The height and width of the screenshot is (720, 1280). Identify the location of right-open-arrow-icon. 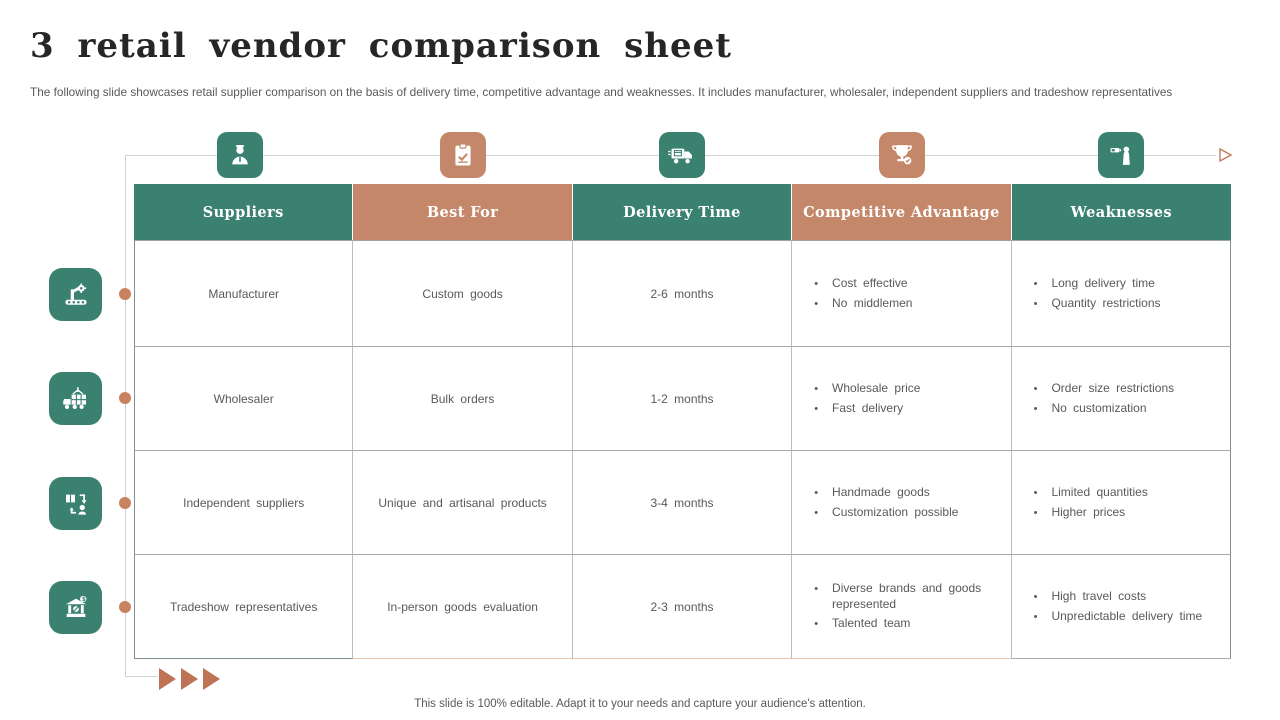
(1226, 157).